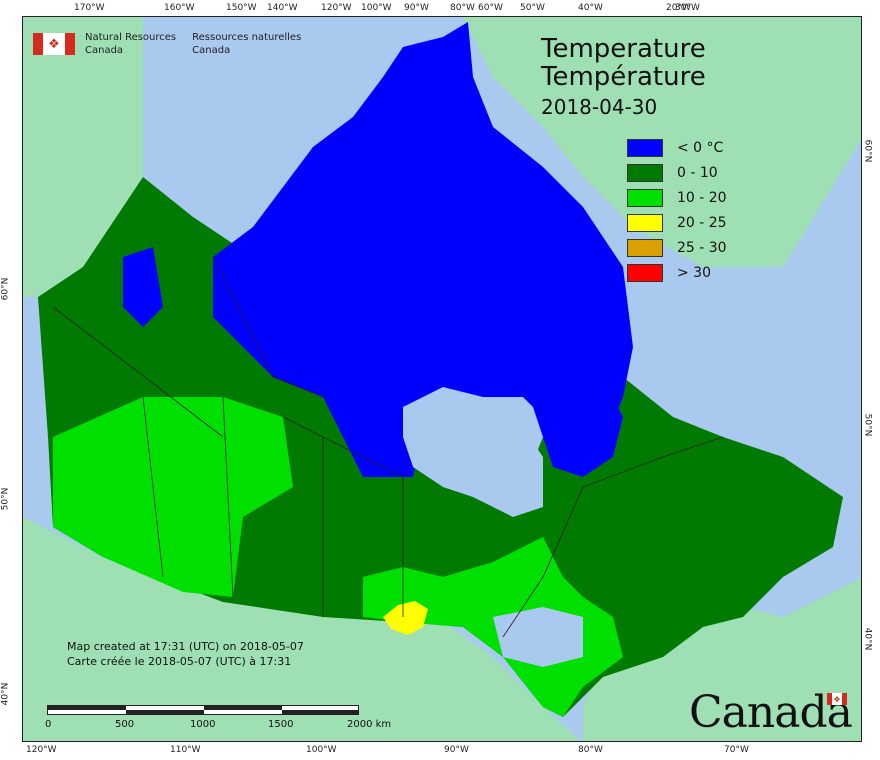 The image size is (880, 760). I want to click on map-date: 2018-04-30, so click(599, 107).